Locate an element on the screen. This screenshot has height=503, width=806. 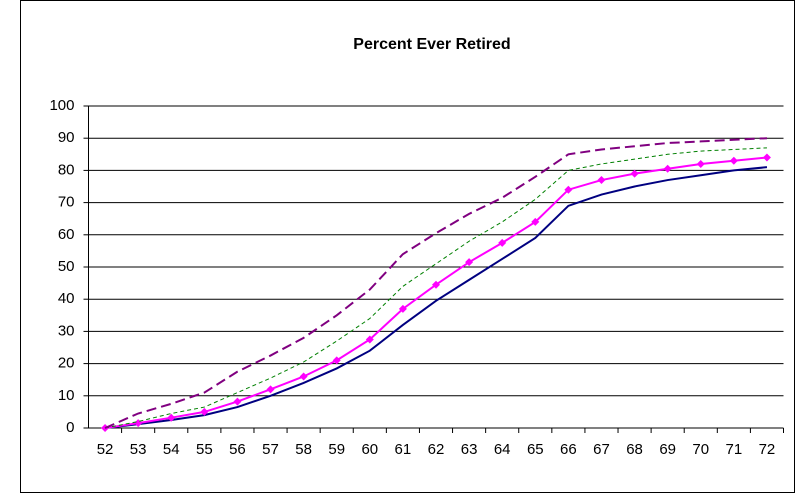
x-tick-label: 57 is located at coordinates (270, 449).